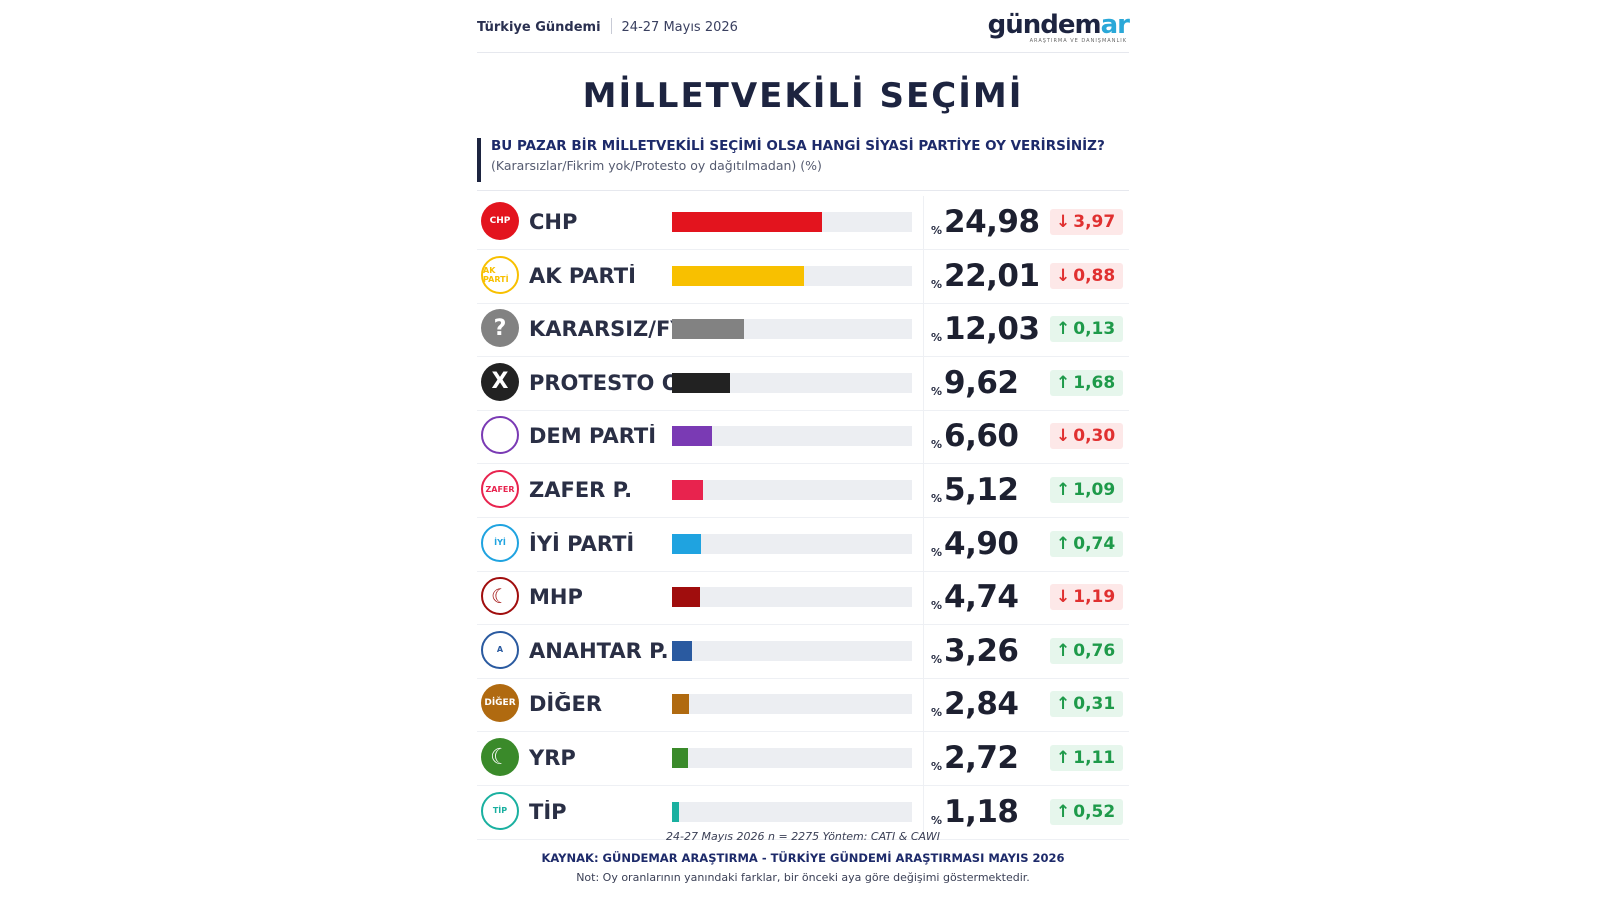  Describe the element at coordinates (1094, 758) in the screenshot. I see `change-value: 1,11` at that location.